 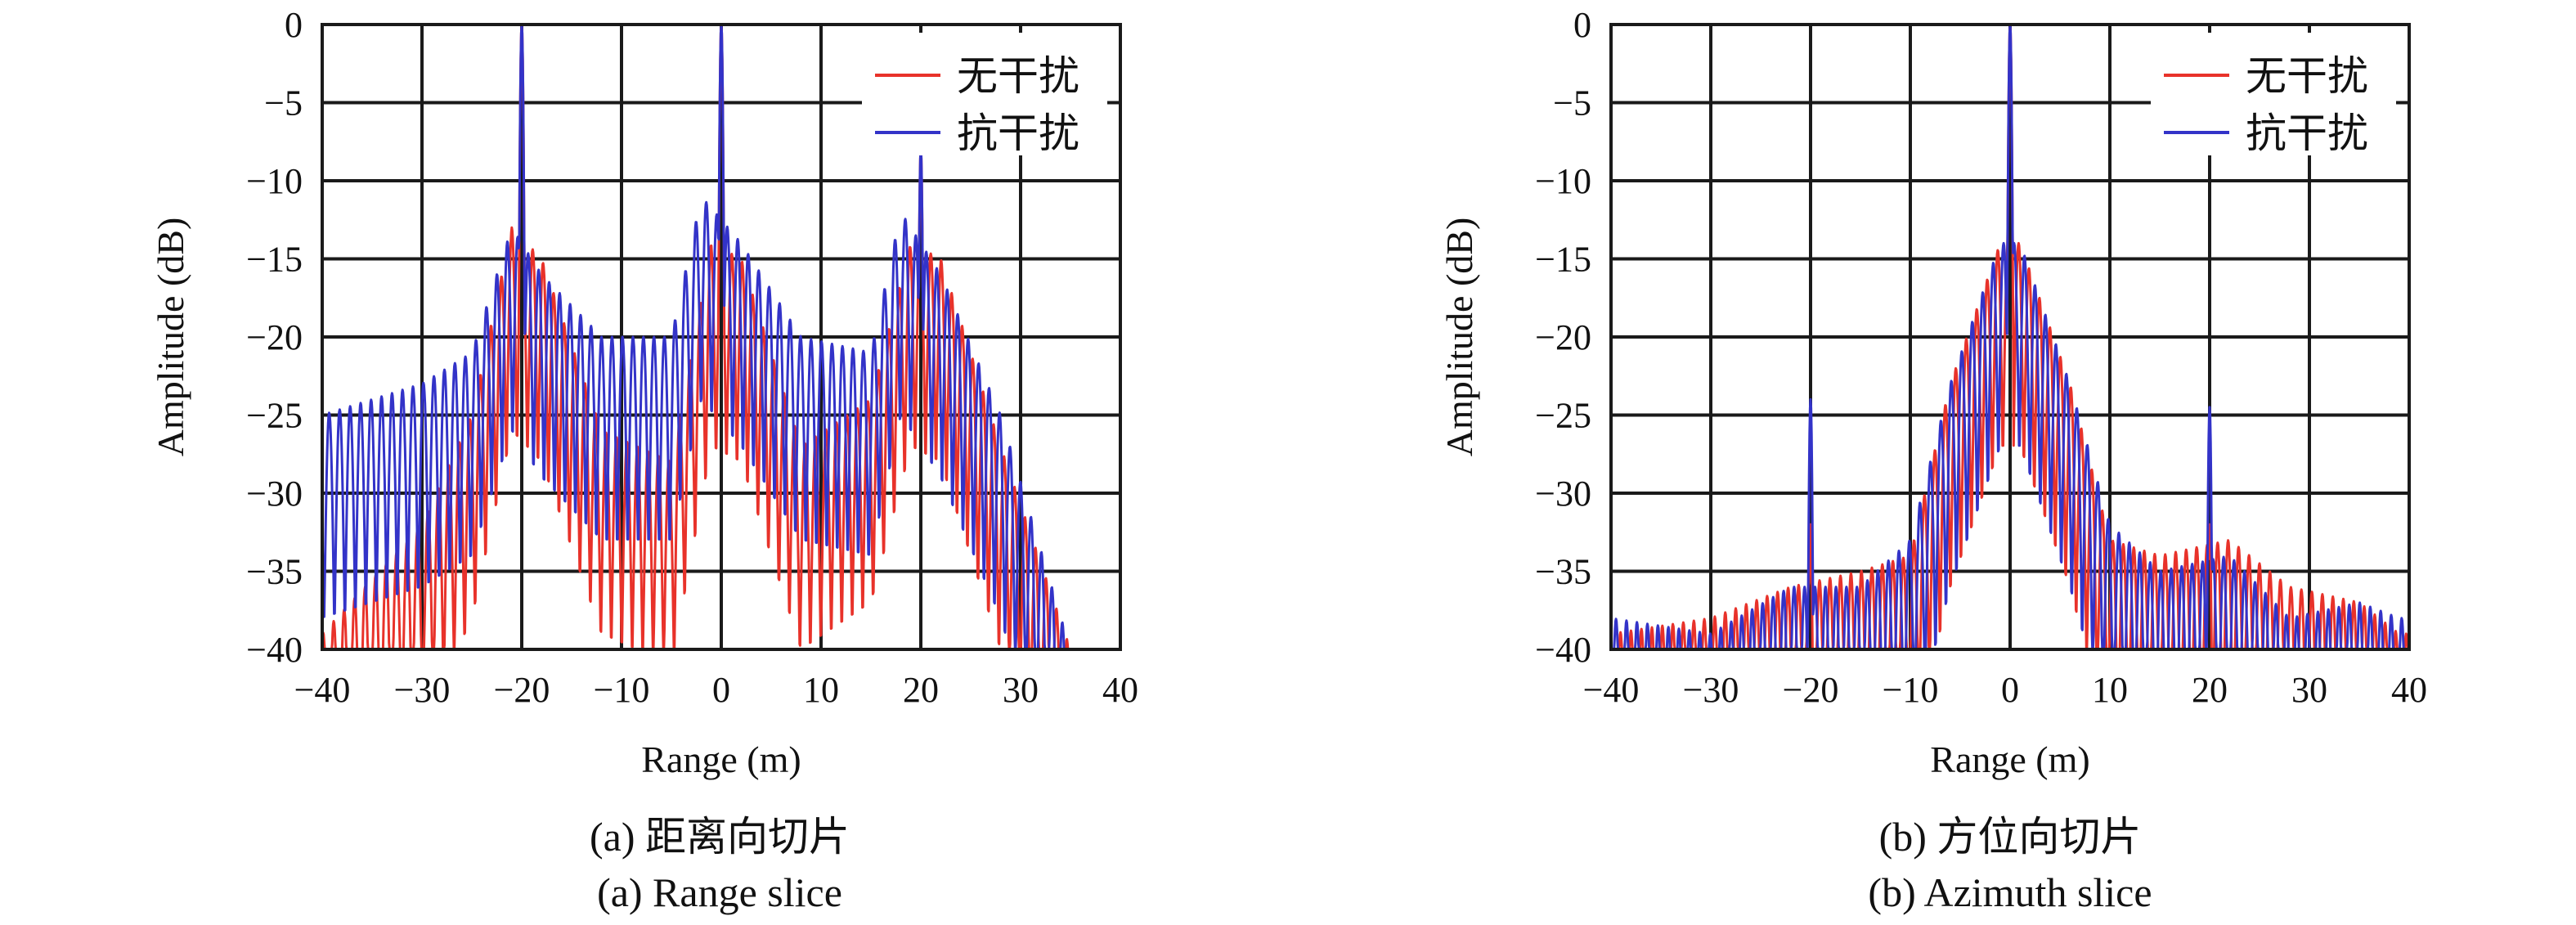 What do you see at coordinates (2011, 837) in the screenshot?
I see `caption-cn: (b) 方位向切片` at bounding box center [2011, 837].